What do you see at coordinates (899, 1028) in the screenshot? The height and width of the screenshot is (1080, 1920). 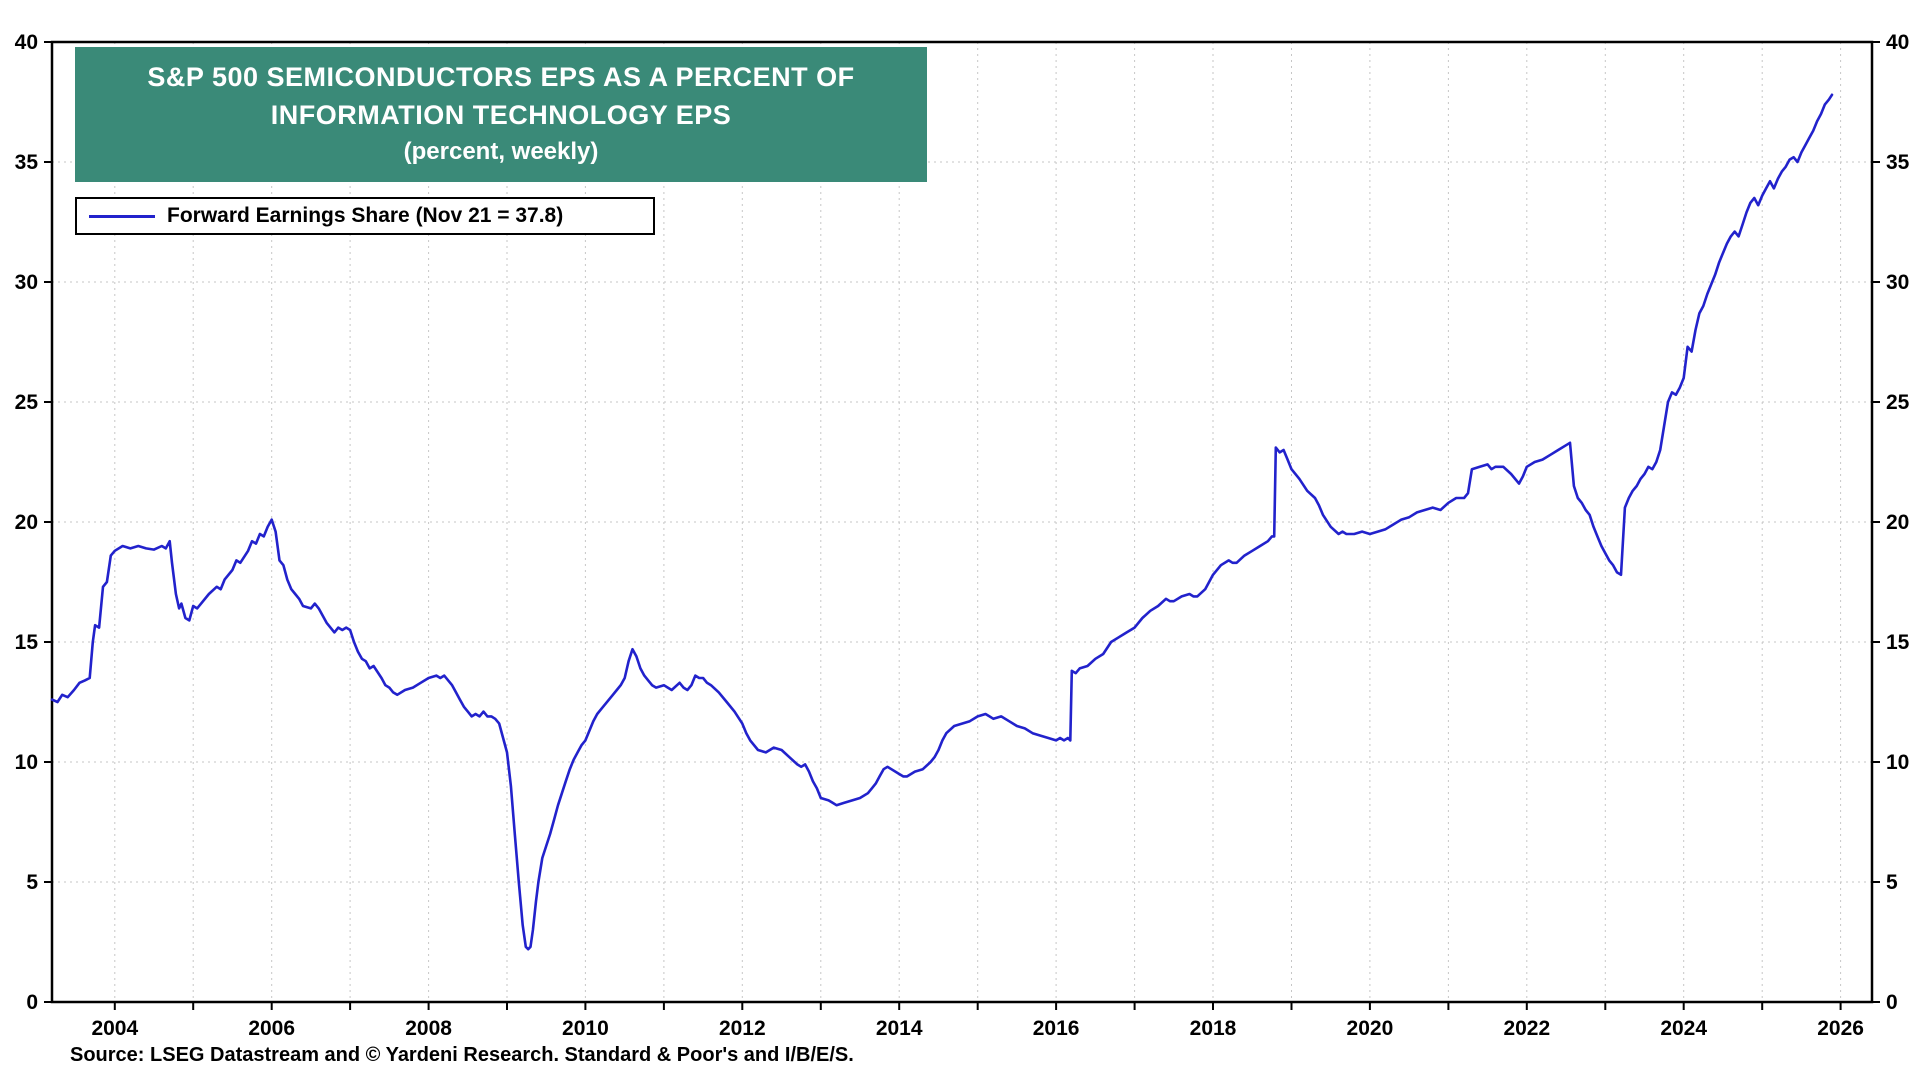 I see `x-axis-tick-label: 2014` at bounding box center [899, 1028].